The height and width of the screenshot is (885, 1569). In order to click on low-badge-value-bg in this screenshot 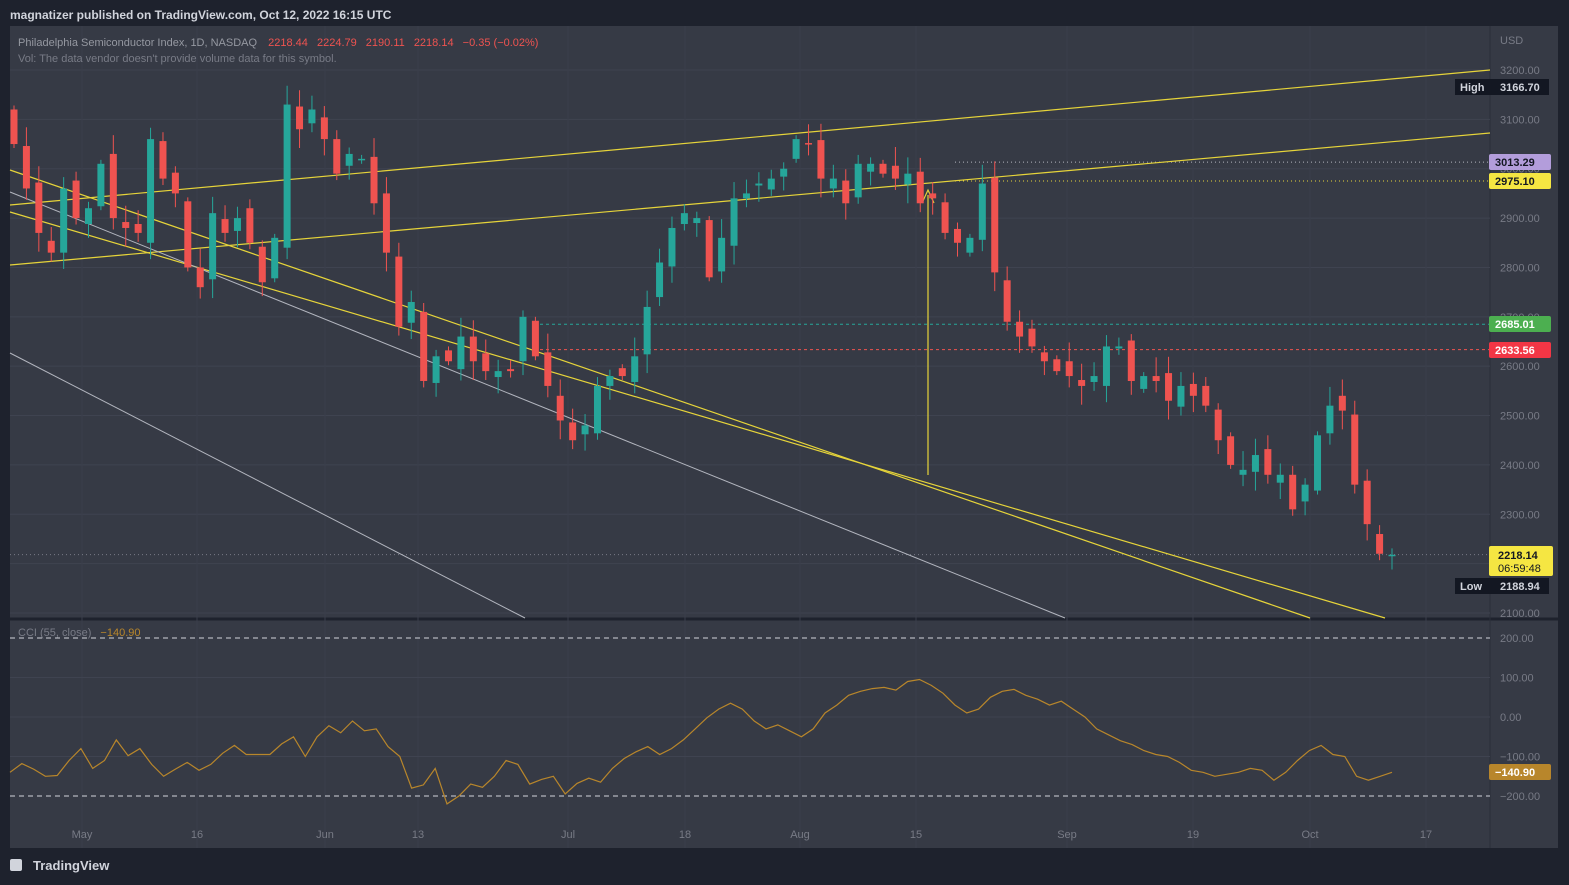, I will do `click(1521, 586)`.